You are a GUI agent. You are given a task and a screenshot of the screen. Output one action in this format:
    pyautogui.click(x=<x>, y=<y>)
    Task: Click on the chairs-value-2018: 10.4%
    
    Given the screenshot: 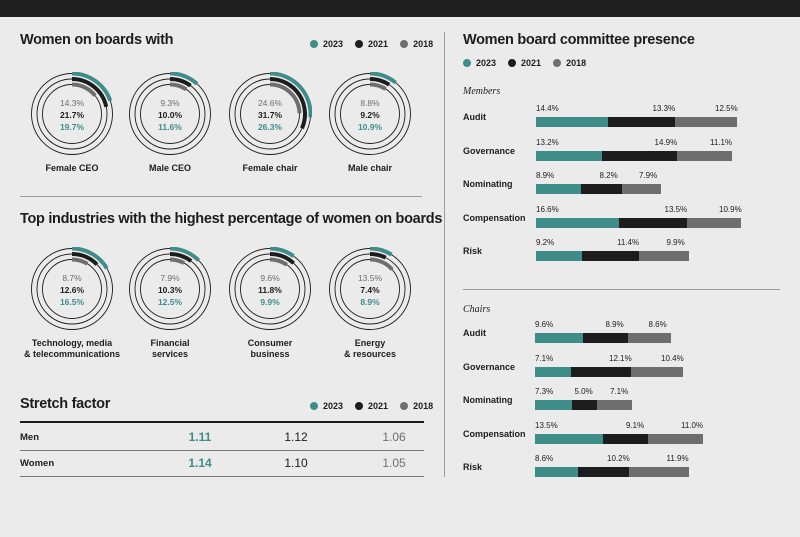 What is the action you would take?
    pyautogui.click(x=672, y=358)
    